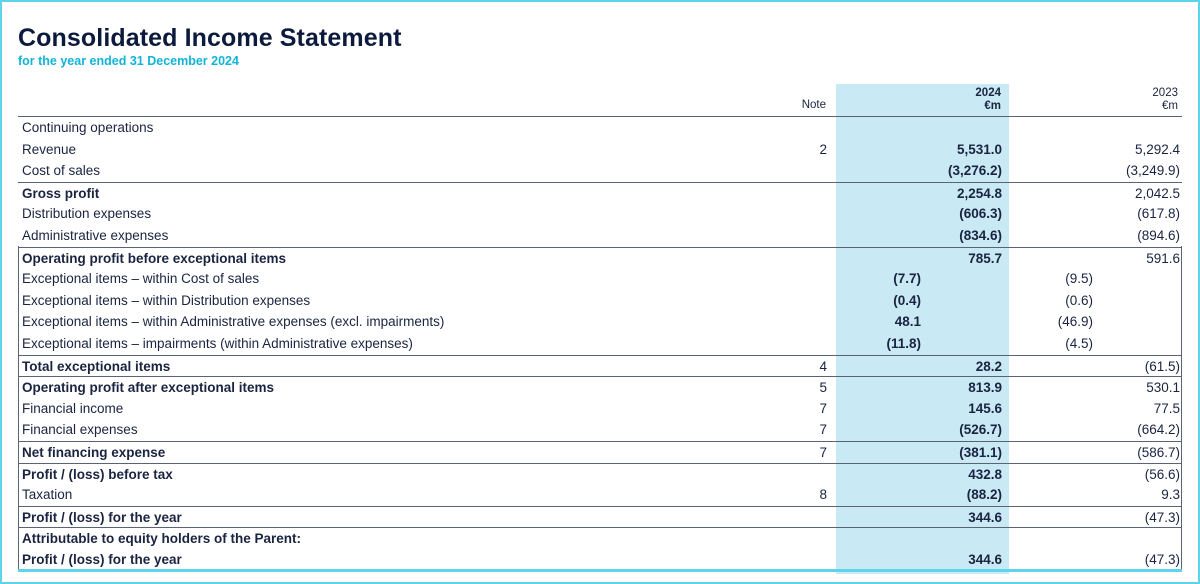  Describe the element at coordinates (73, 408) in the screenshot. I see `row-label: Financial income` at that location.